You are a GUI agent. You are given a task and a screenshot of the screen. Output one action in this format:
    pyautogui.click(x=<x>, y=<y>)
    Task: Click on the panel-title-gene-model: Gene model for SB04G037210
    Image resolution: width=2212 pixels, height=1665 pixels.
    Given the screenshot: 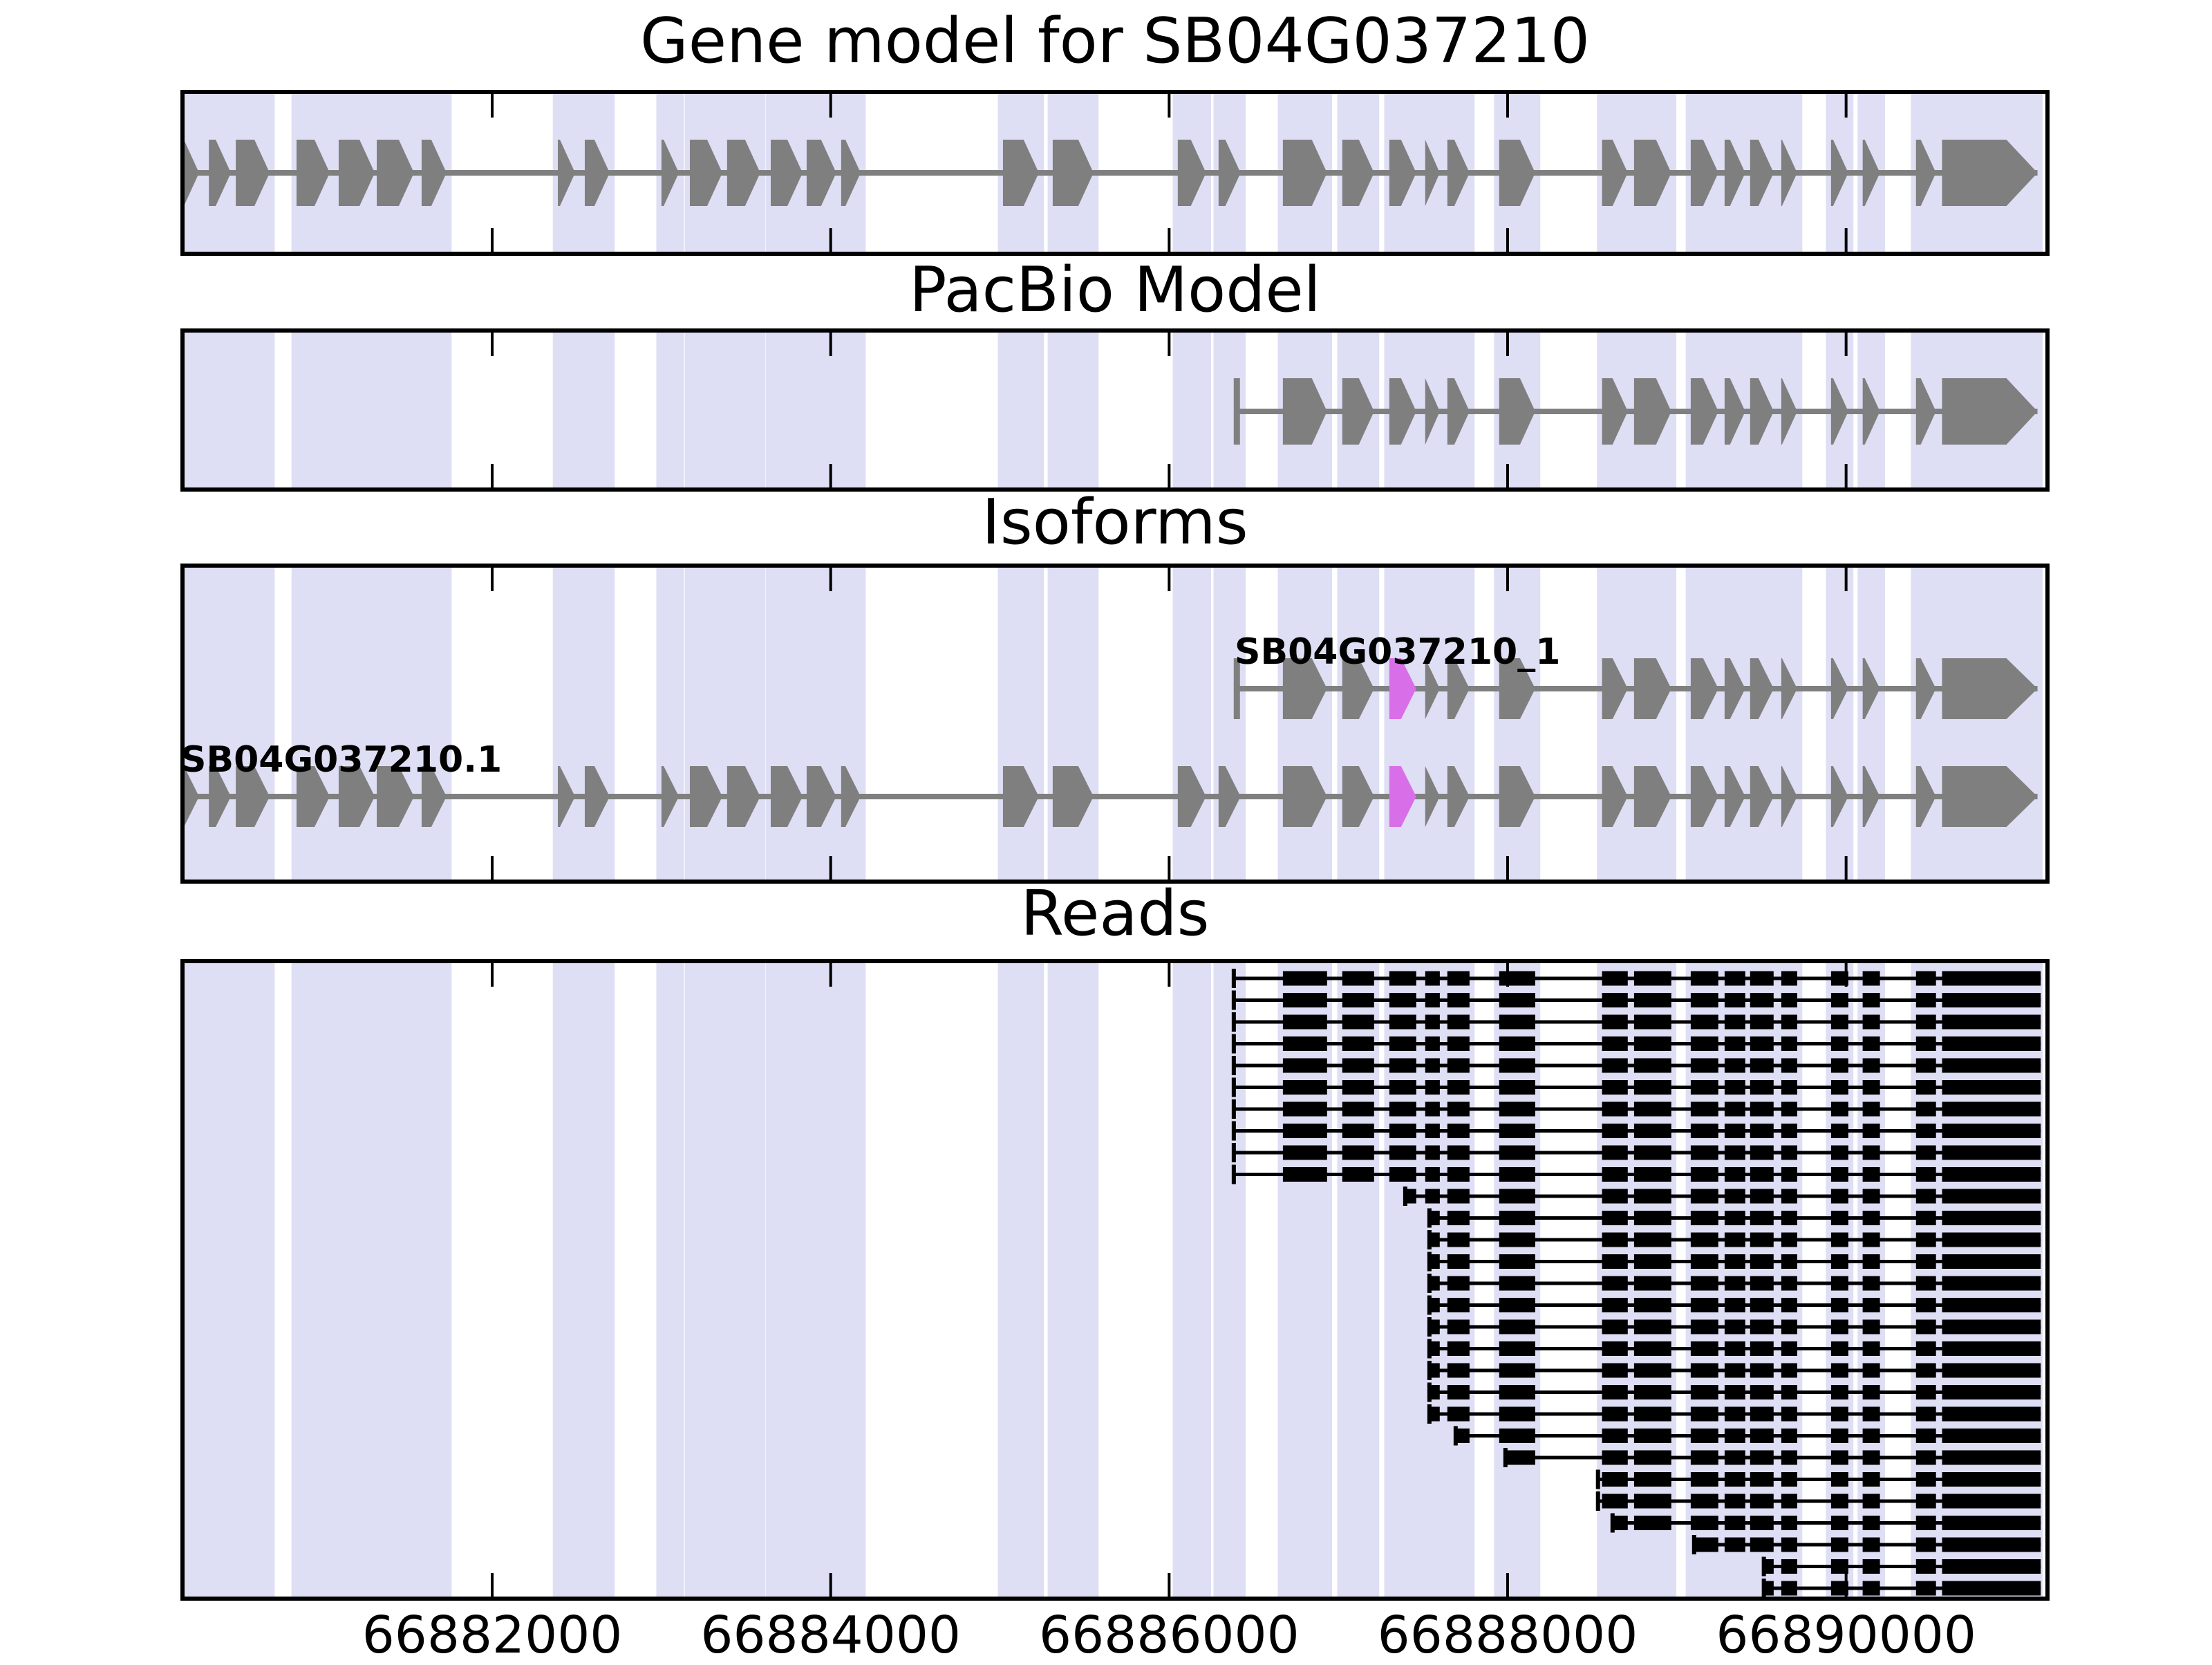 What is the action you would take?
    pyautogui.click(x=1115, y=41)
    